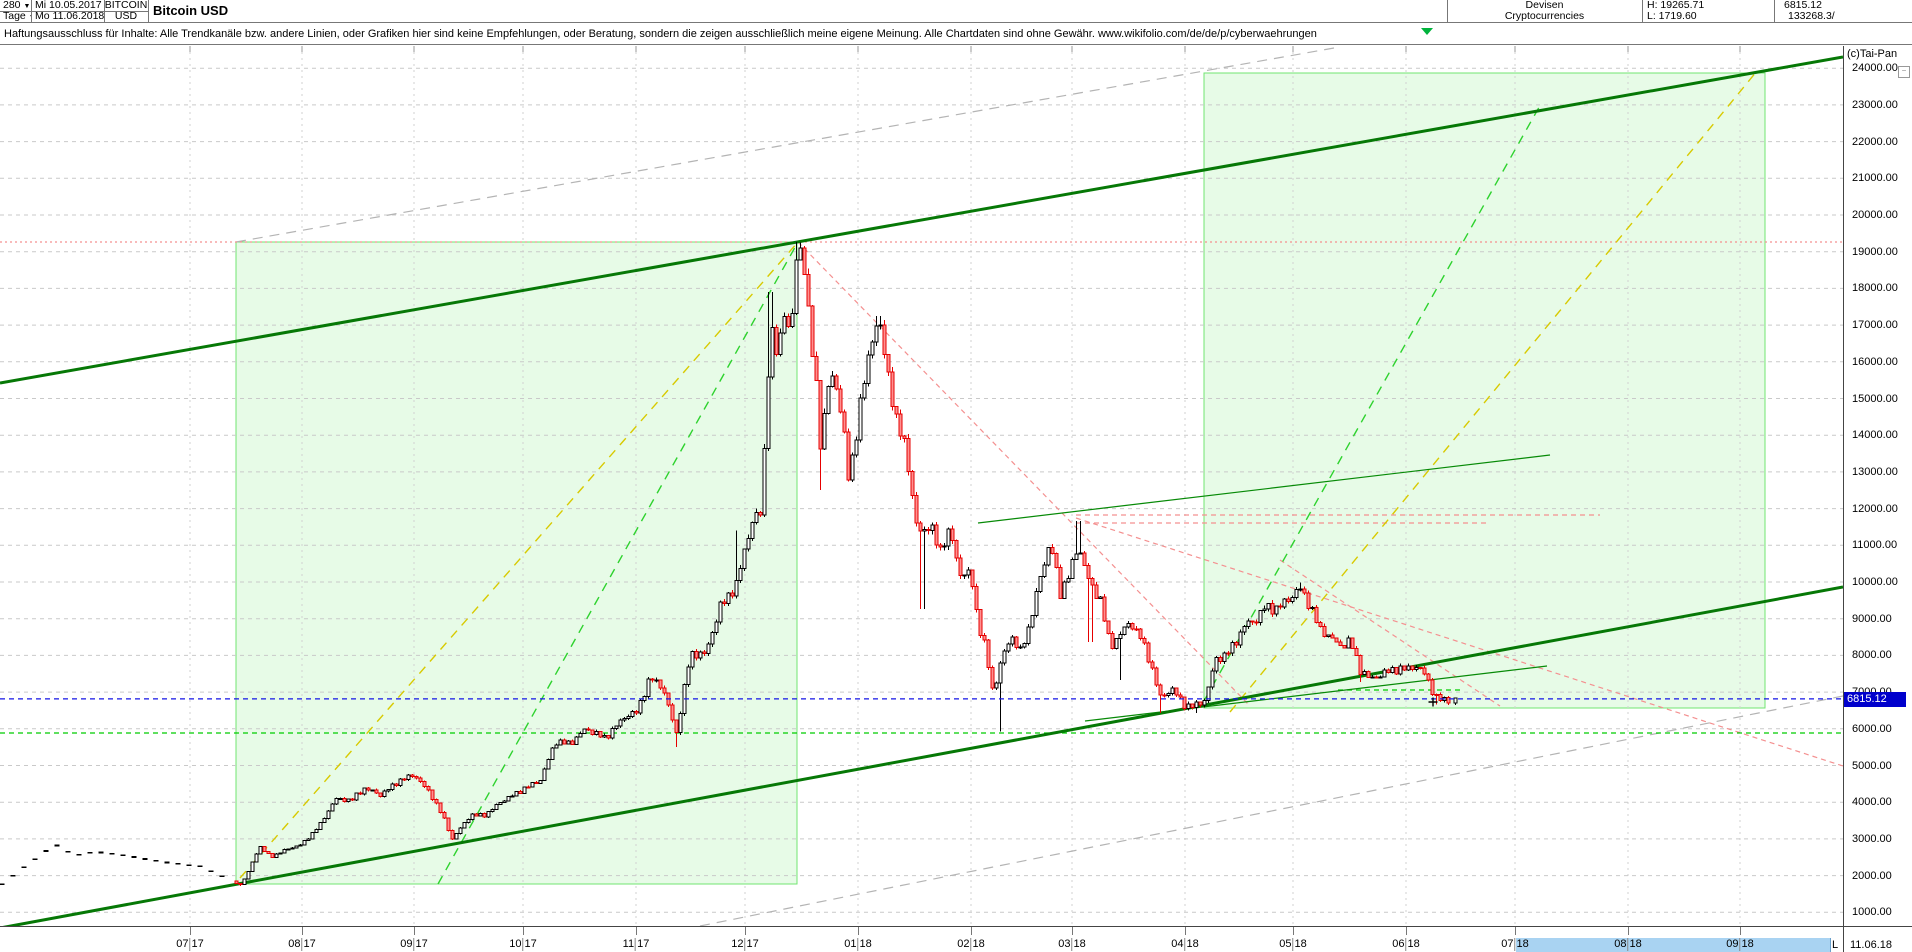 This screenshot has height=952, width=1912. What do you see at coordinates (1872, 875) in the screenshot?
I see `price-axis-label: 2000.00` at bounding box center [1872, 875].